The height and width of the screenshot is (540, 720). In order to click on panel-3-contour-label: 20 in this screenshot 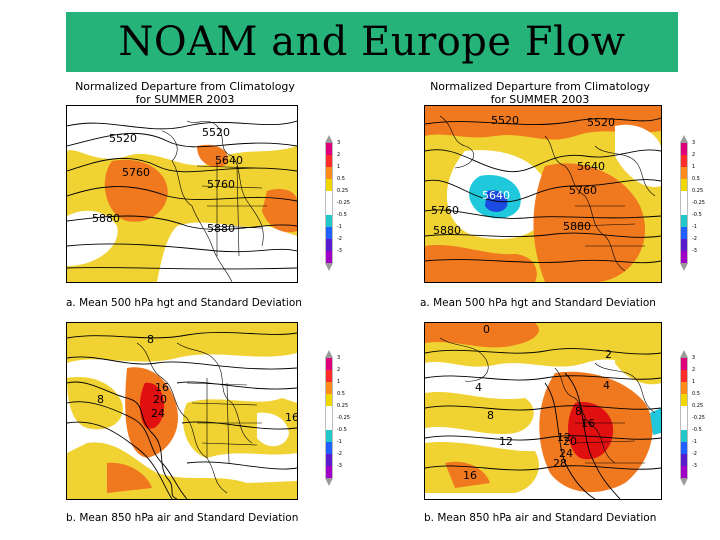, I will do `click(160, 399)`.